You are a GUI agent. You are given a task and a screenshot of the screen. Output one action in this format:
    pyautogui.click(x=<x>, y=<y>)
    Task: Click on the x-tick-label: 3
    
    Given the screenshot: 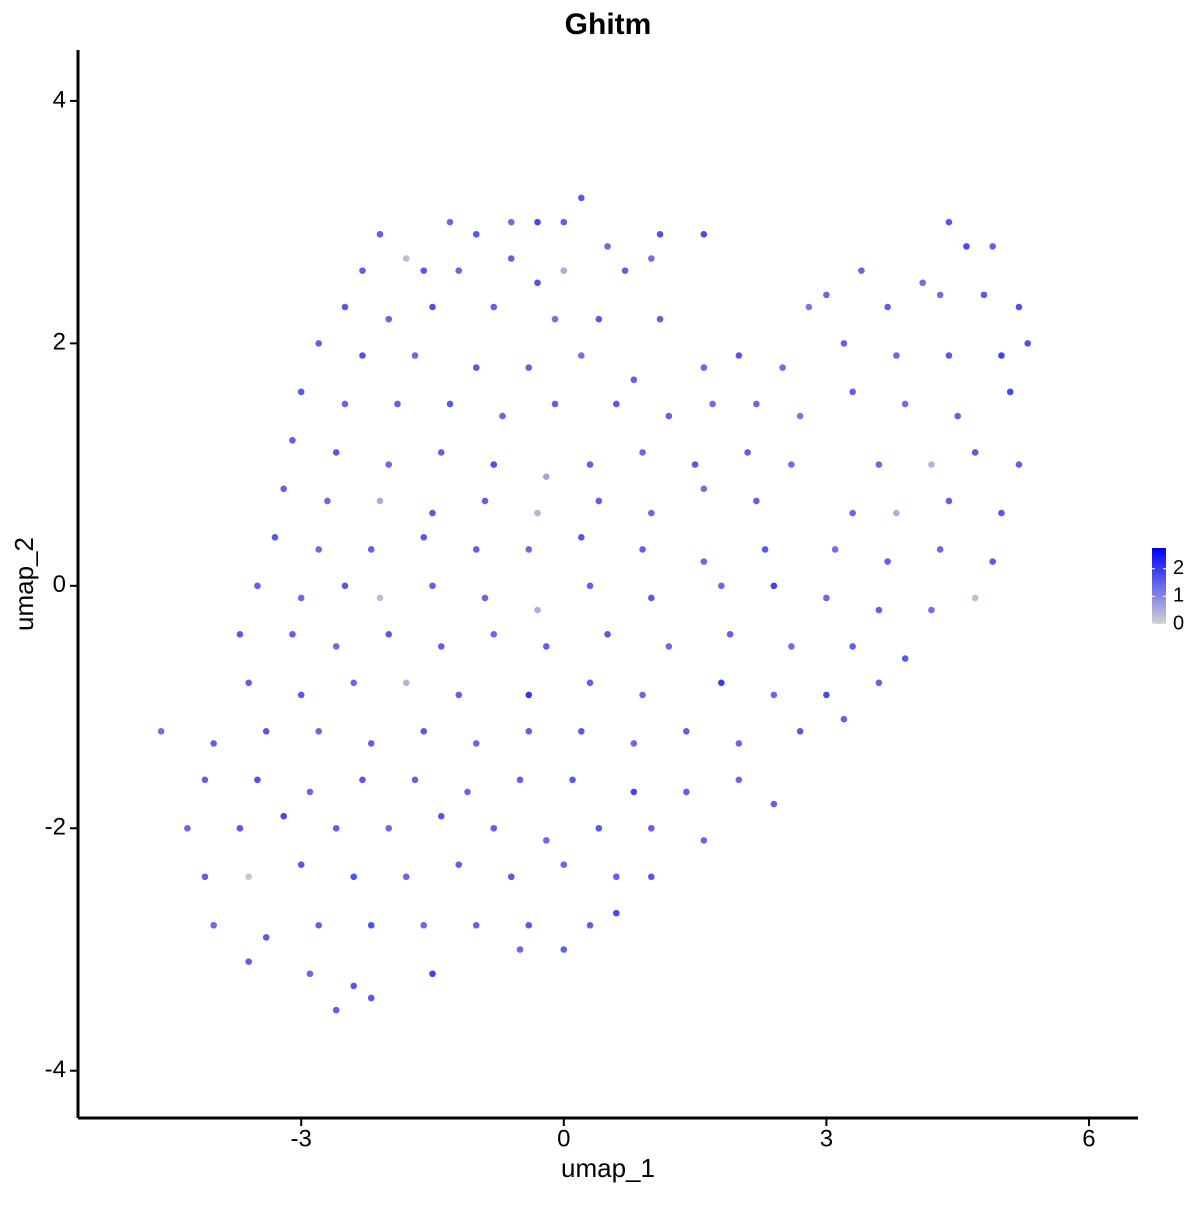 What is the action you would take?
    pyautogui.click(x=826, y=1138)
    